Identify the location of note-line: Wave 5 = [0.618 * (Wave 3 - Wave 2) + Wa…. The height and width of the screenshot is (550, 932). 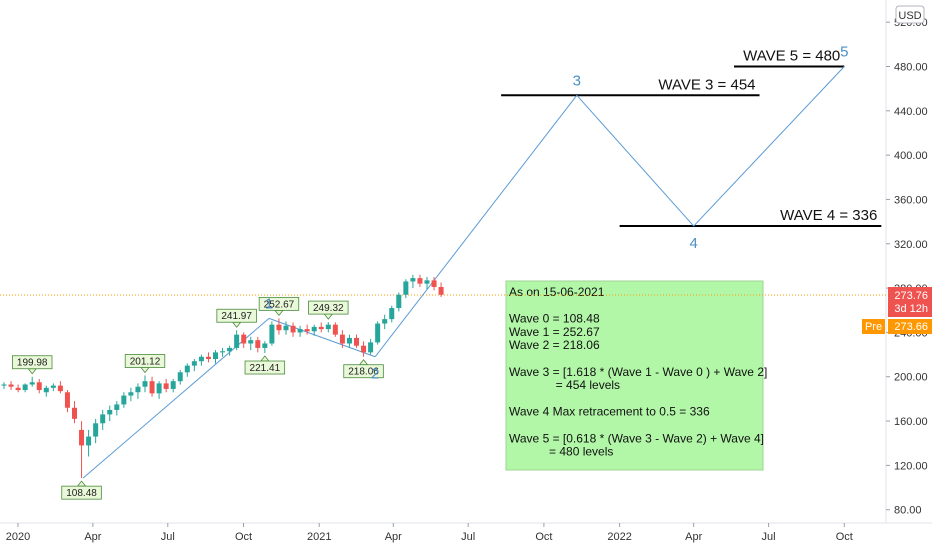
(636, 438).